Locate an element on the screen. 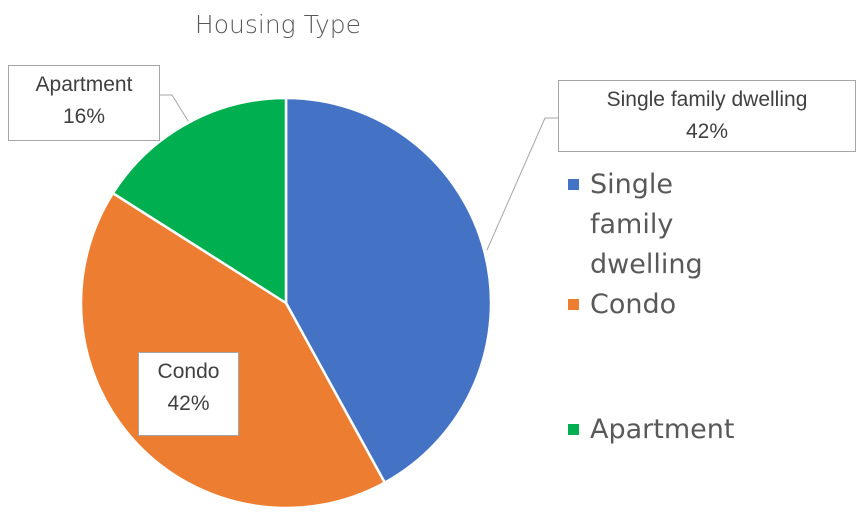 The width and height of the screenshot is (859, 512). legend-label: Single family dwelling is located at coordinates (646, 224).